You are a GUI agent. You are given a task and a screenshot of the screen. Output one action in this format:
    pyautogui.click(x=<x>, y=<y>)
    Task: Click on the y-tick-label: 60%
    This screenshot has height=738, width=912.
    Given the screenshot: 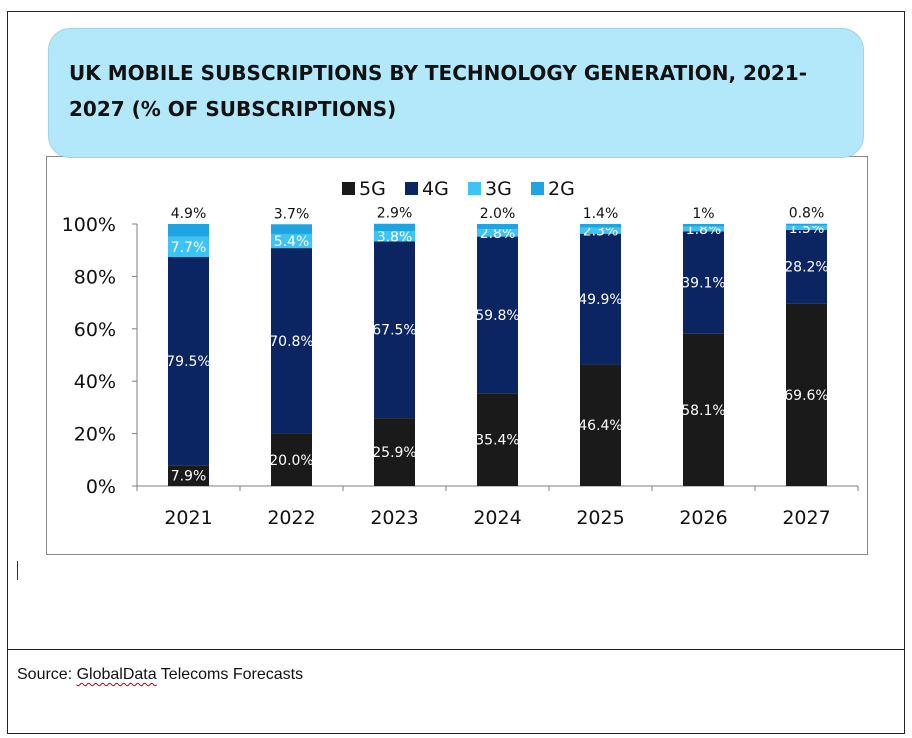 What is the action you would take?
    pyautogui.click(x=95, y=330)
    